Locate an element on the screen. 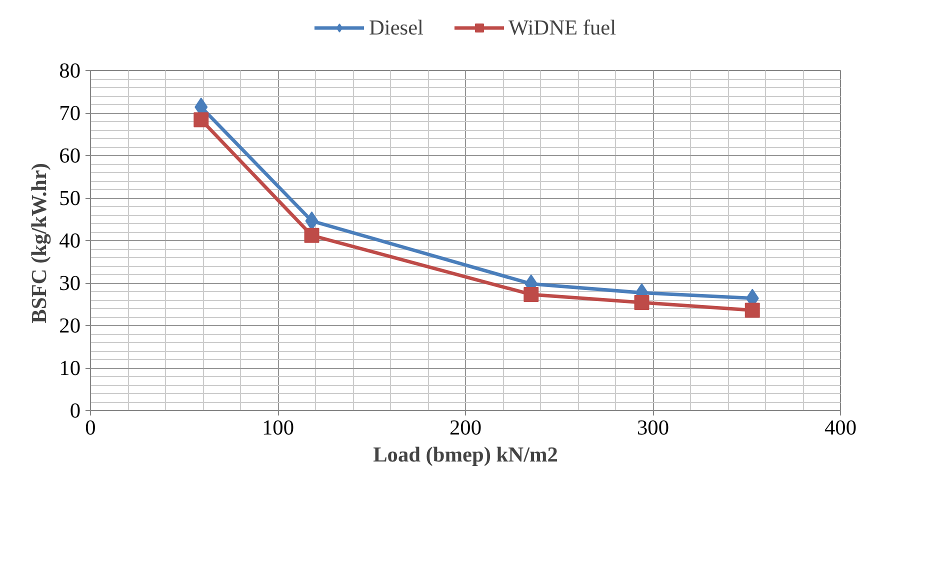 The height and width of the screenshot is (563, 927). y-axis-title: BSFC (kg/kW.hr) is located at coordinates (39, 243).